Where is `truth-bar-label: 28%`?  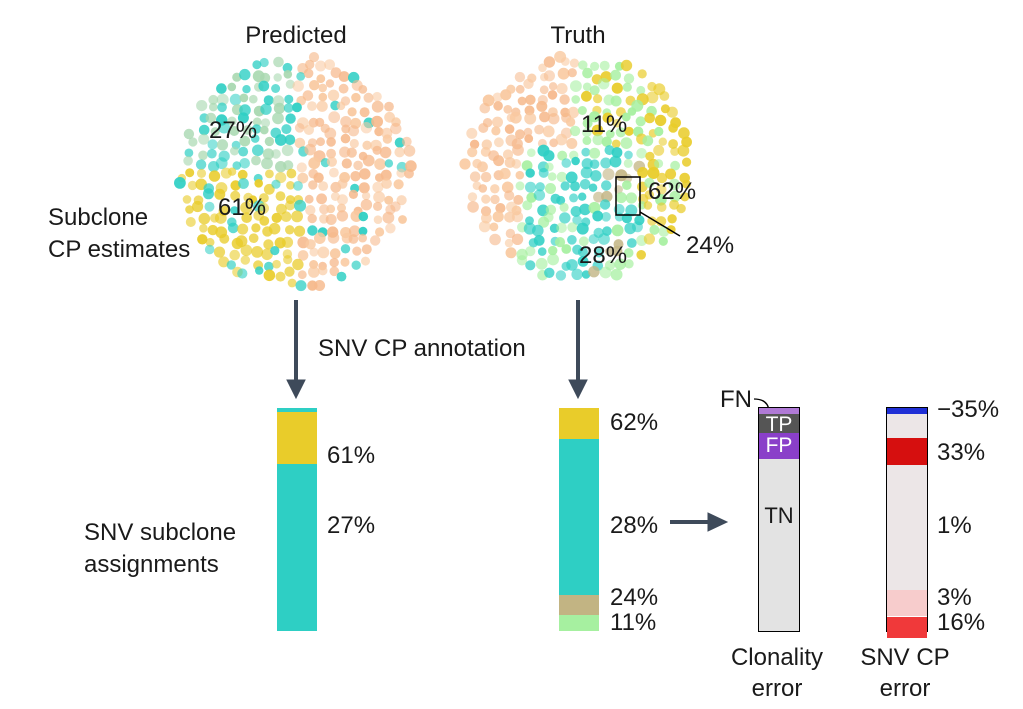 truth-bar-label: 28% is located at coordinates (634, 525).